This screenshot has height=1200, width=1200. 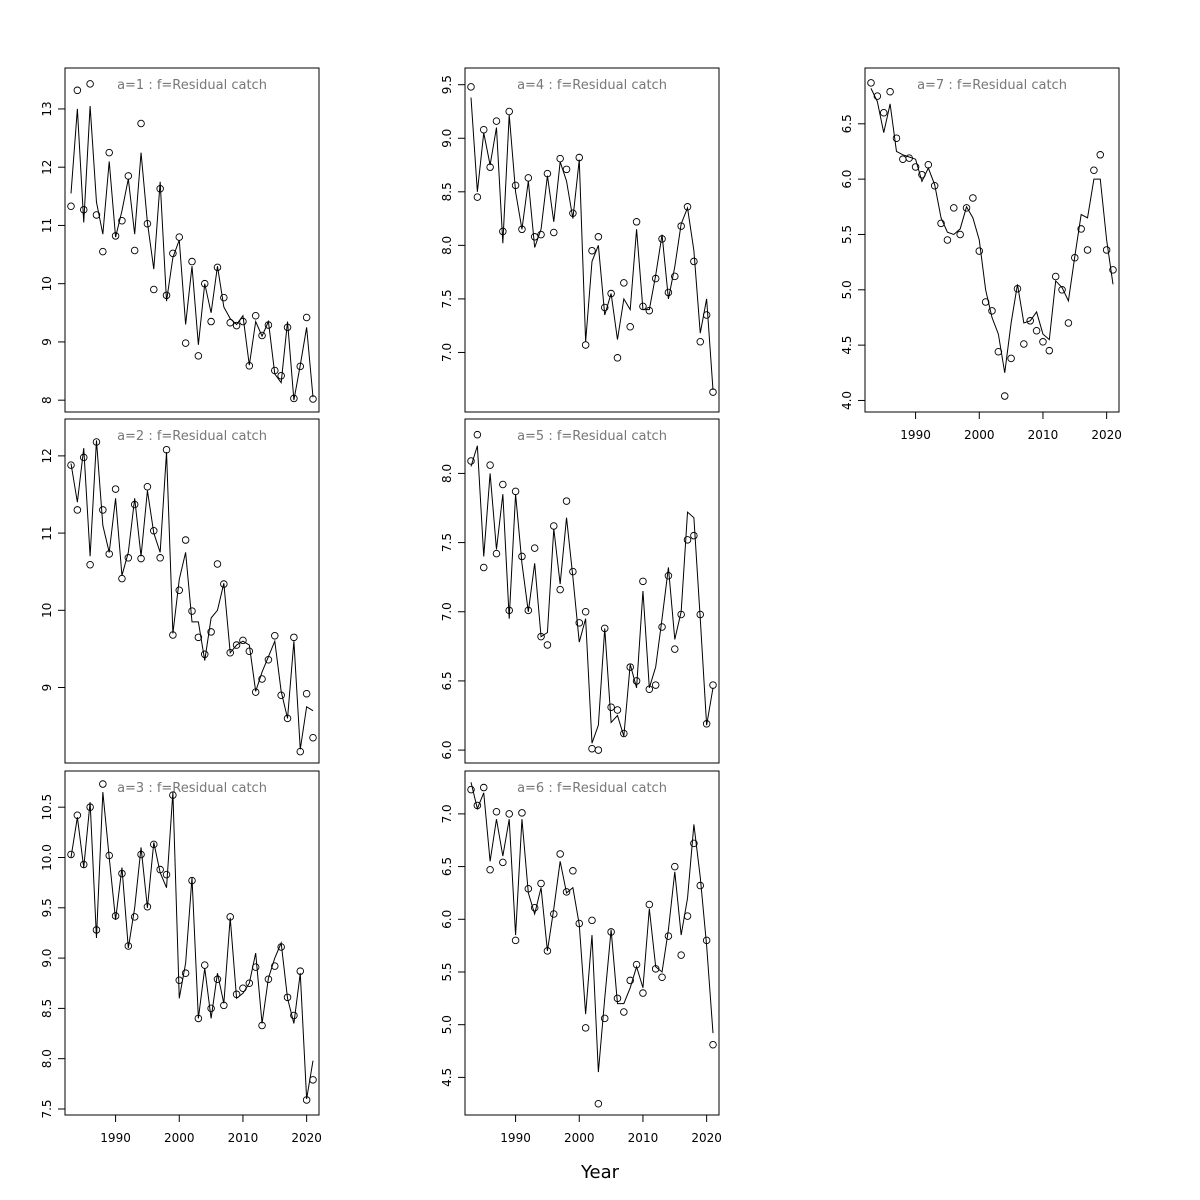 I want to click on x-tick-label: 2010, so click(x=643, y=1138).